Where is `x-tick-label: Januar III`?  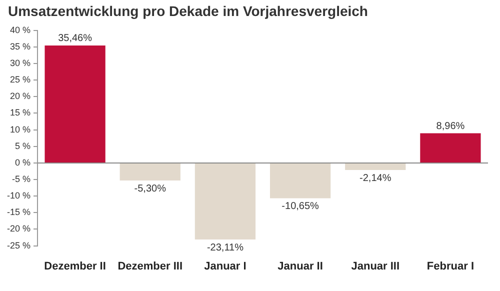 x-tick-label: Januar III is located at coordinates (375, 266).